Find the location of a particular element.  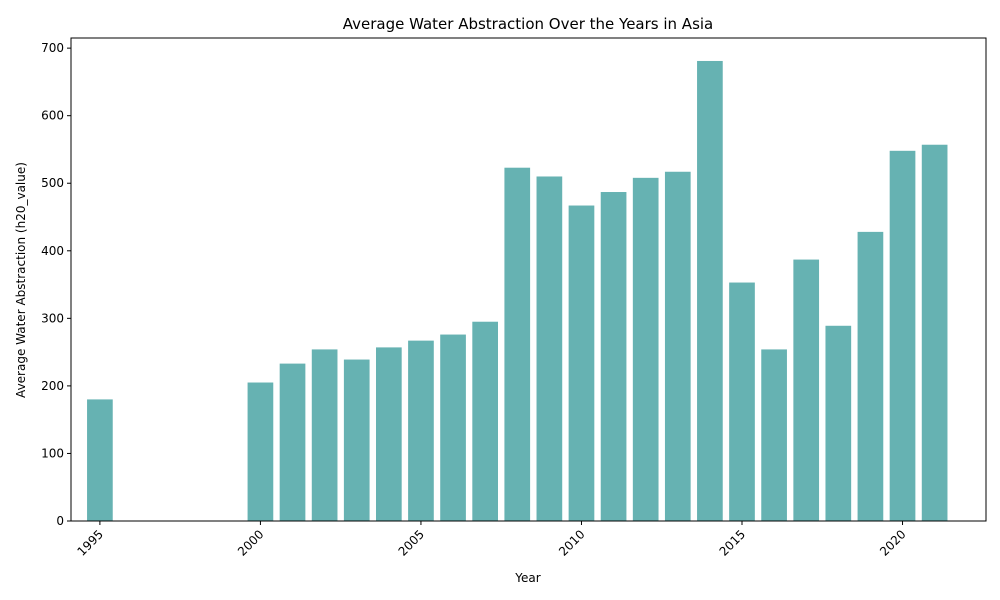

x-tick-label-2020: 2020 is located at coordinates (892, 542).